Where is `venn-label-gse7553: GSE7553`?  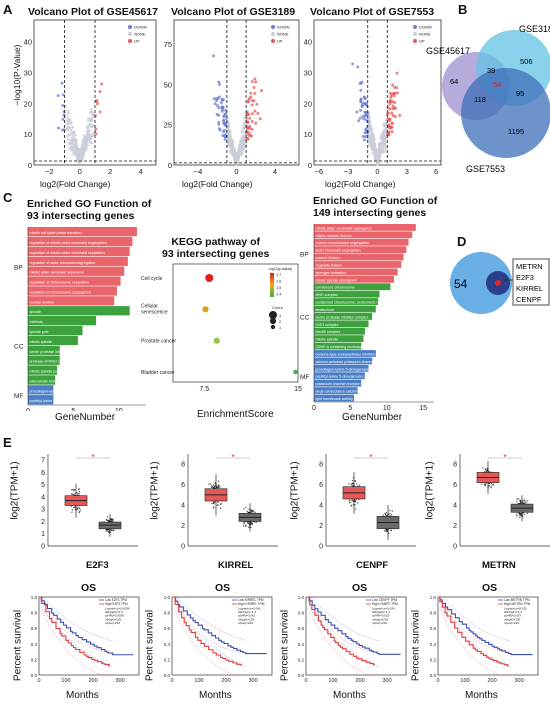 venn-label-gse7553: GSE7553 is located at coordinates (485, 169).